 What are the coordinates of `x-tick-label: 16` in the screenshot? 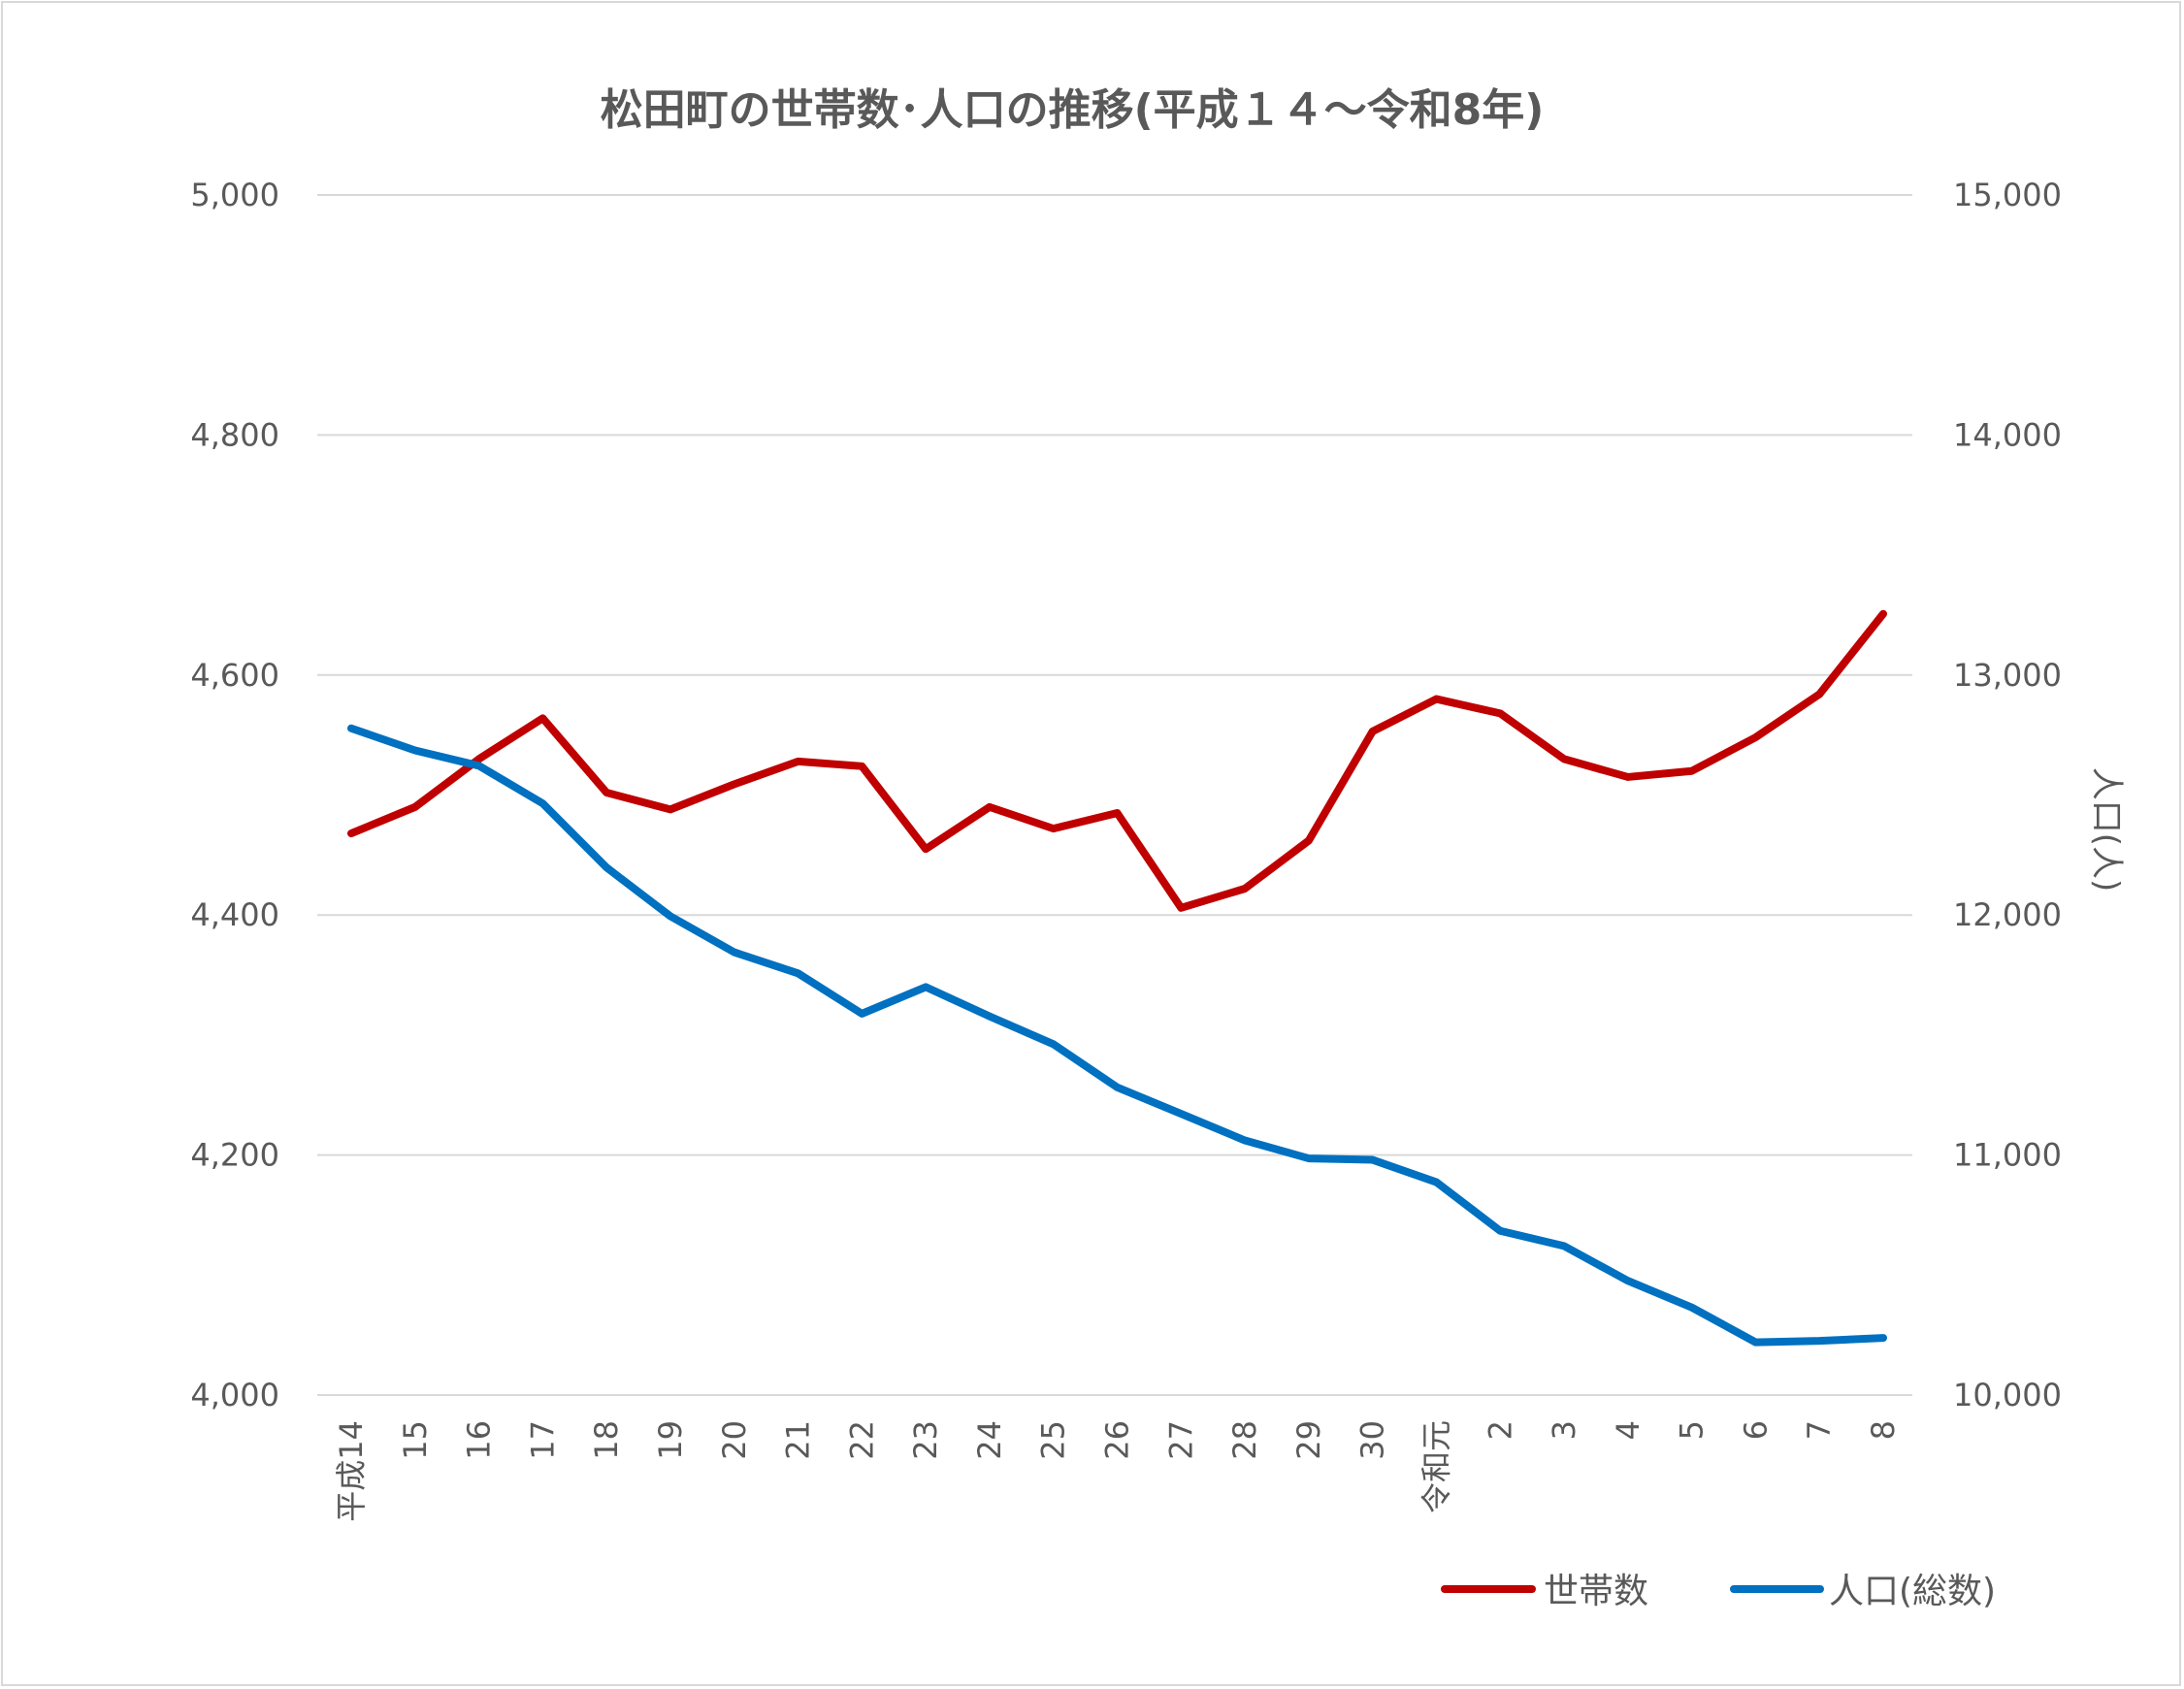 It's located at (479, 1440).